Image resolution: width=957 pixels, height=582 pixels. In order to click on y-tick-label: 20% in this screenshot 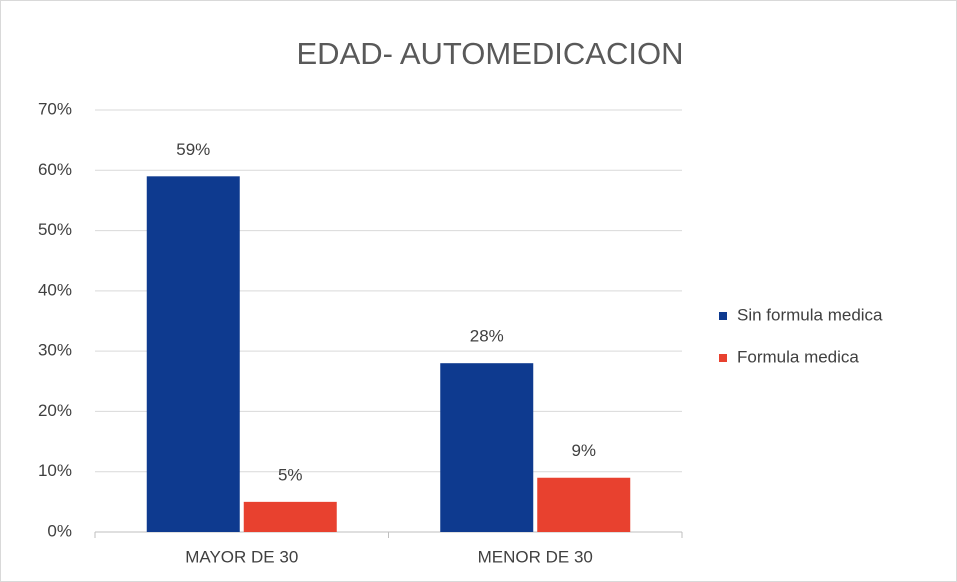, I will do `click(55, 410)`.